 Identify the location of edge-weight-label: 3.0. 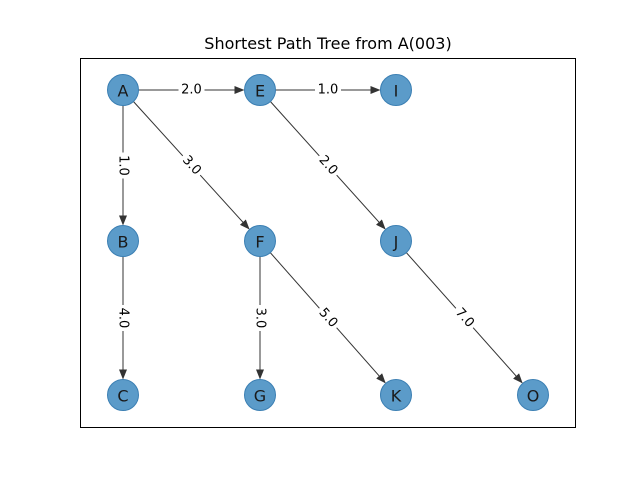
(260, 318).